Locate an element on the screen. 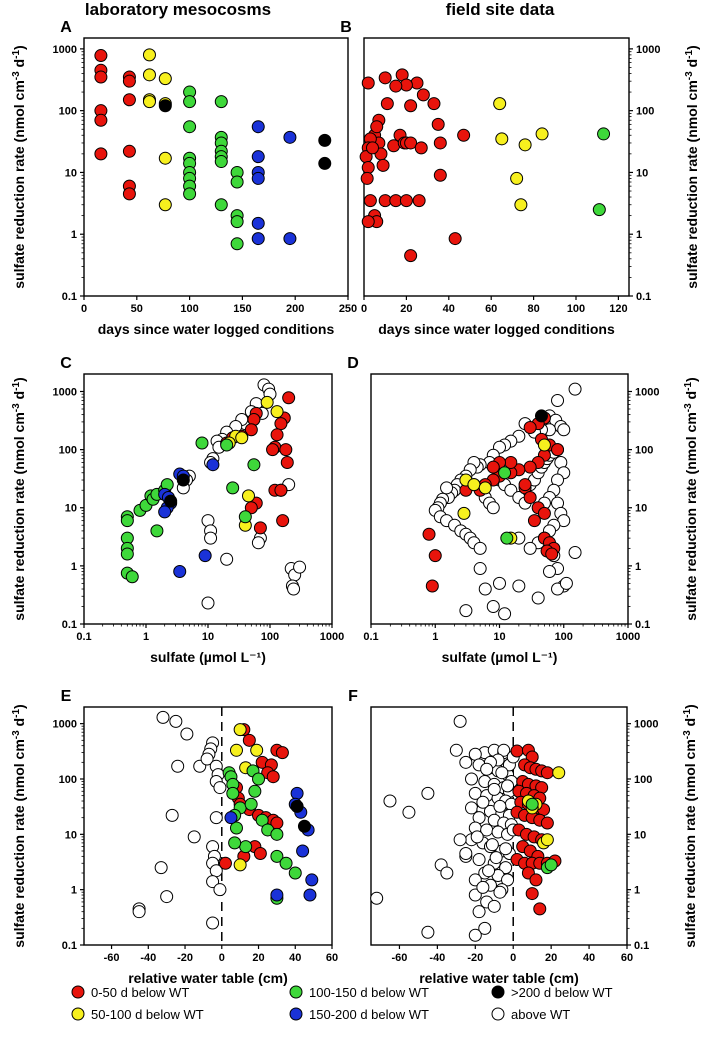 Image resolution: width=709 pixels, height=1050 pixels. x-axis-label: relative water table (cm) is located at coordinates (499, 978).